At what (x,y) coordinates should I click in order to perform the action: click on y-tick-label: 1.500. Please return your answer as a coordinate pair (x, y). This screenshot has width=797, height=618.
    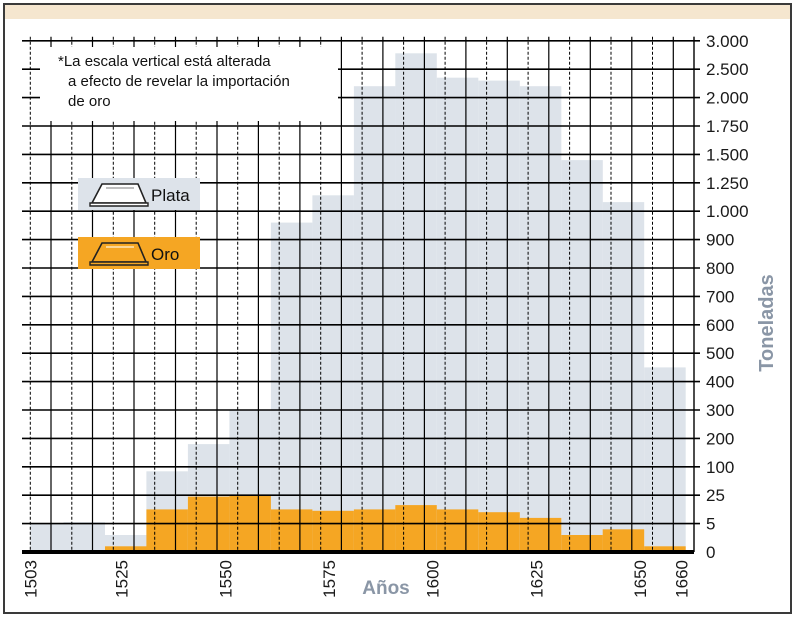
    Looking at the image, I should click on (727, 154).